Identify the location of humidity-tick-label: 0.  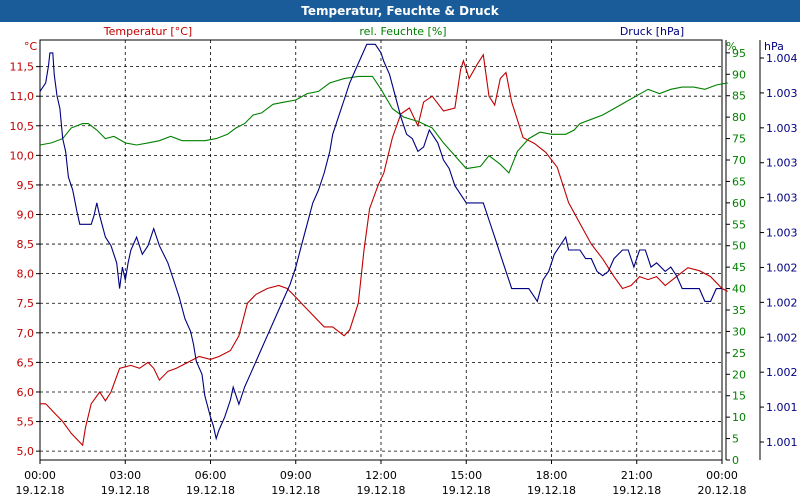
(735, 460).